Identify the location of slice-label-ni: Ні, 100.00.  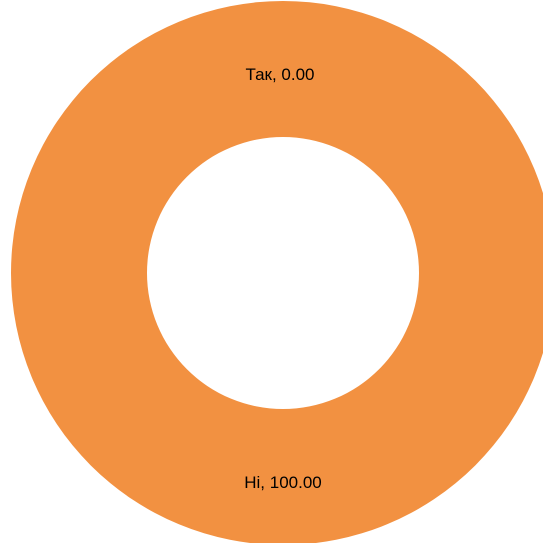
(283, 482).